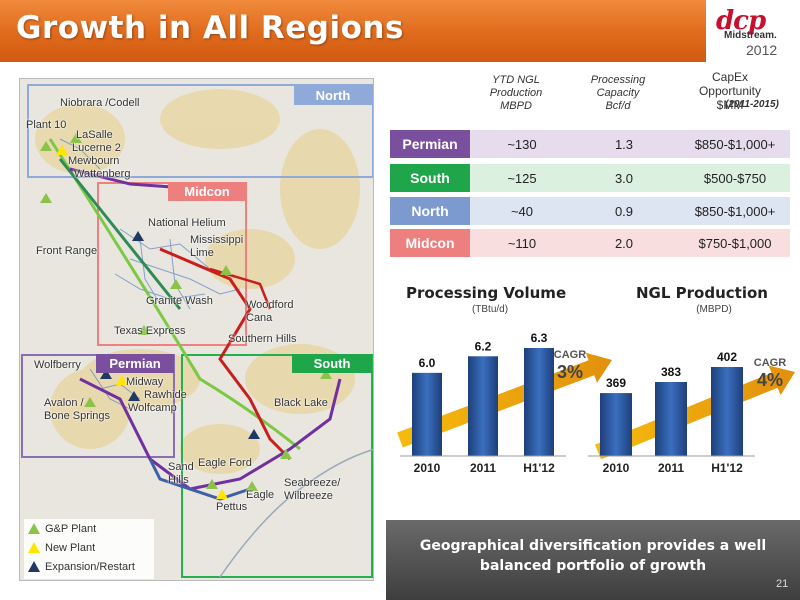  I want to click on south-region-box, so click(277, 466).